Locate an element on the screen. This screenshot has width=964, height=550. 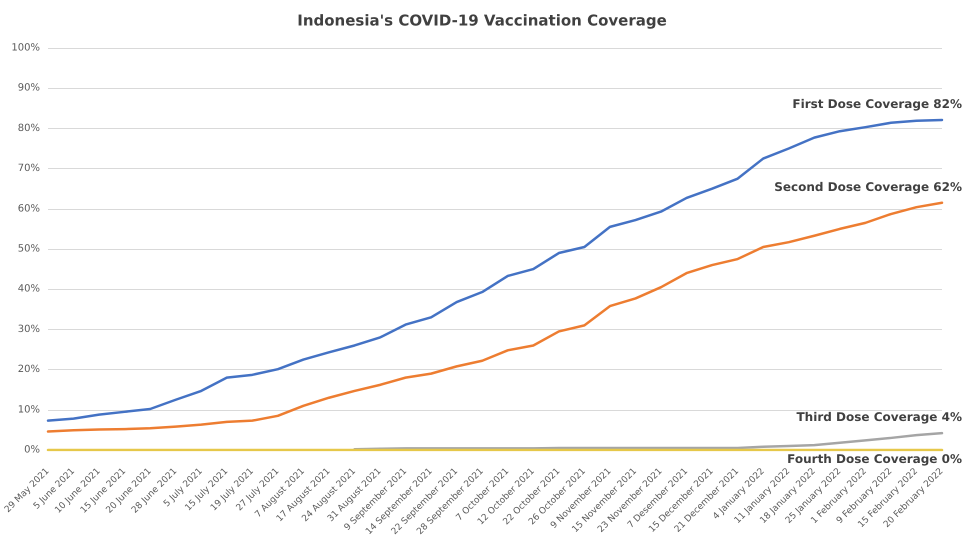
annotation: Second Dose Coverage 62% is located at coordinates (868, 187).